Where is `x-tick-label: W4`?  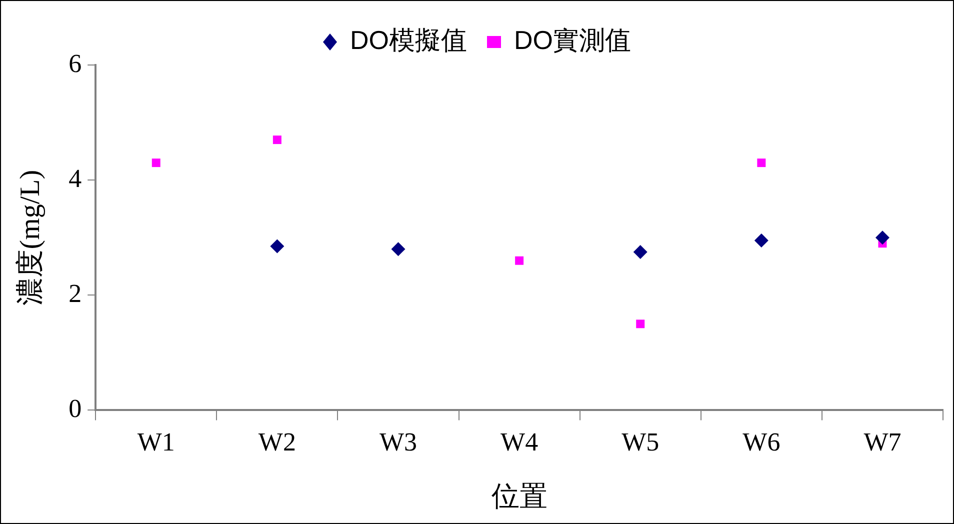 x-tick-label: W4 is located at coordinates (519, 442).